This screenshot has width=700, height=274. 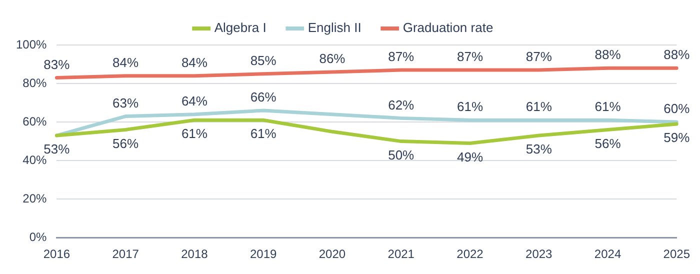 What do you see at coordinates (608, 254) in the screenshot?
I see `x-tick-label: 2024` at bounding box center [608, 254].